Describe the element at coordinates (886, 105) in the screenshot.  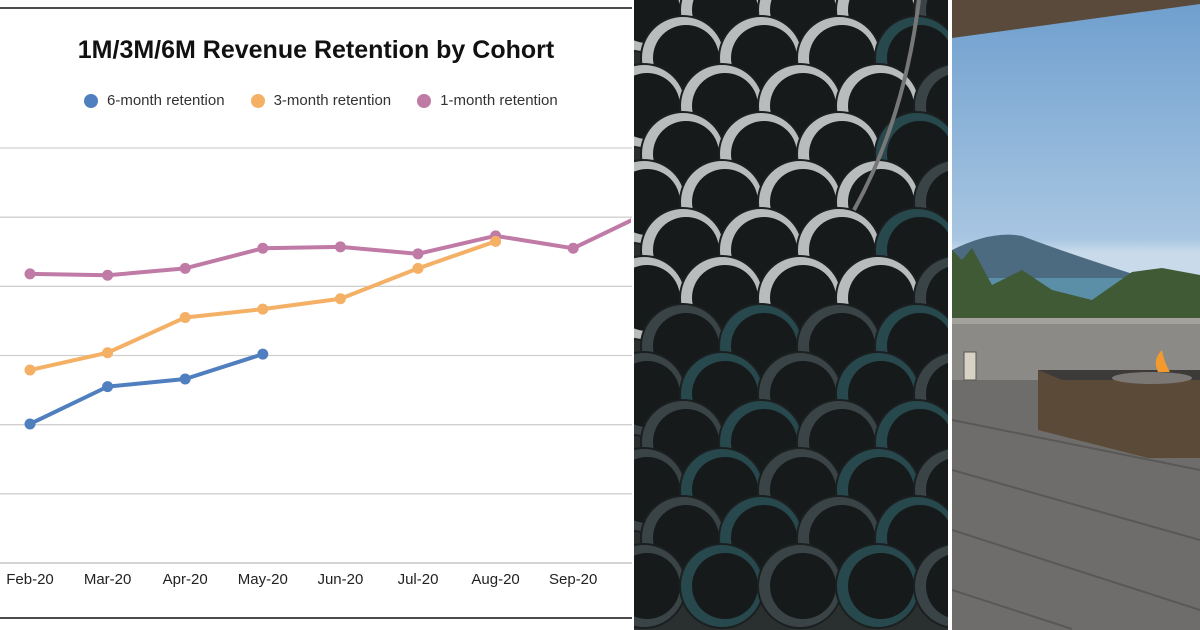
I see `cable` at that location.